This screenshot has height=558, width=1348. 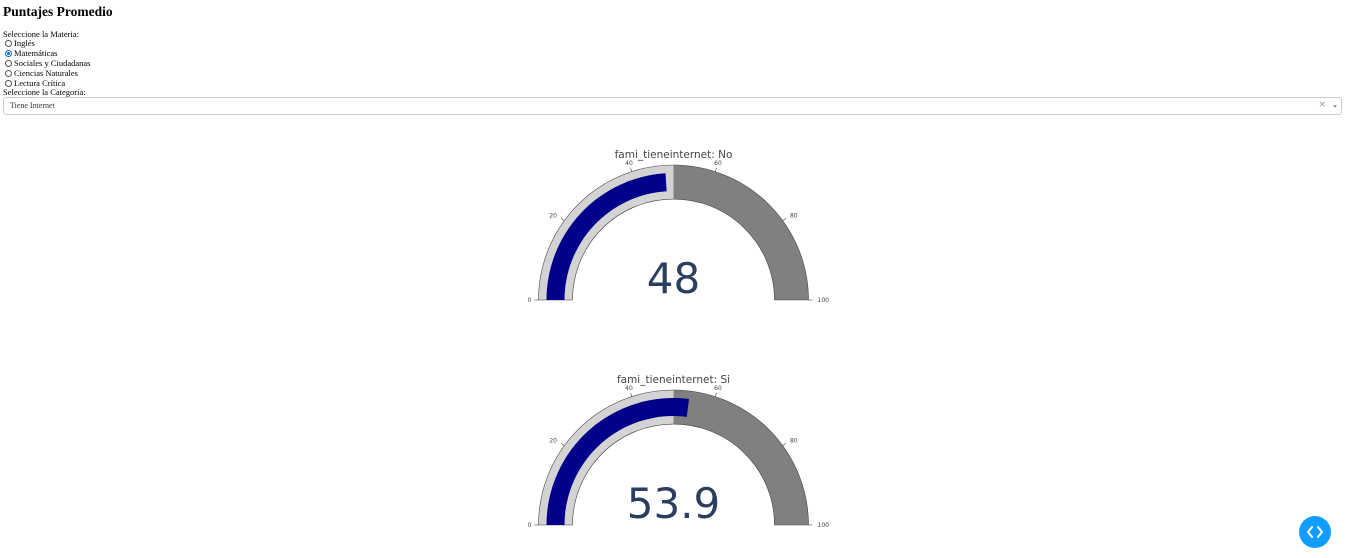 I want to click on gauge-chart-si: fami_tieneinternet: Si 0 20 40 60 80 100 53.9, so click(x=675, y=456).